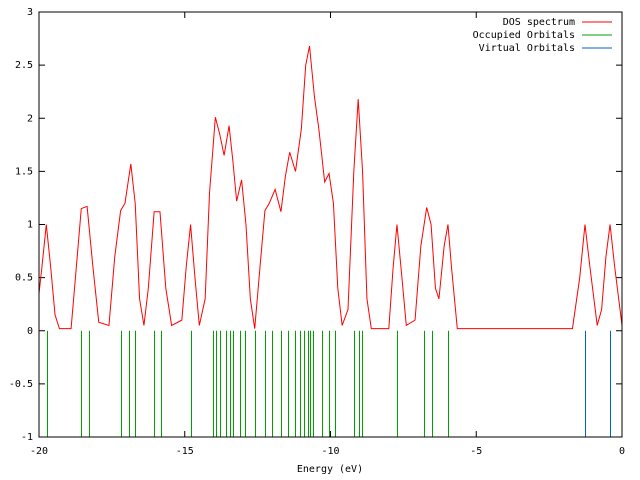 The height and width of the screenshot is (480, 640). What do you see at coordinates (330, 451) in the screenshot?
I see `x-tick-label: -10` at bounding box center [330, 451].